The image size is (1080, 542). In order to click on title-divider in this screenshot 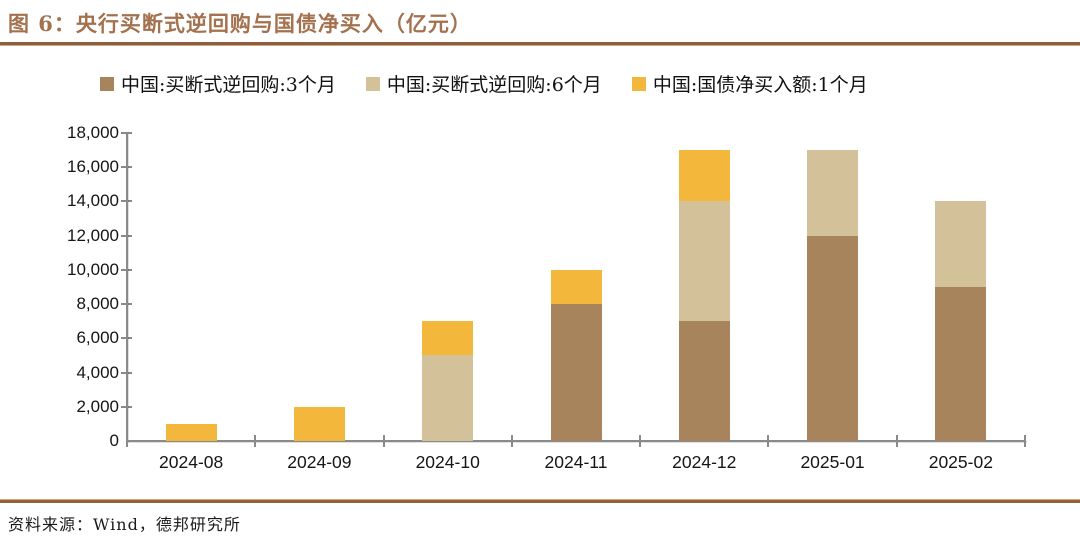, I will do `click(540, 44)`.